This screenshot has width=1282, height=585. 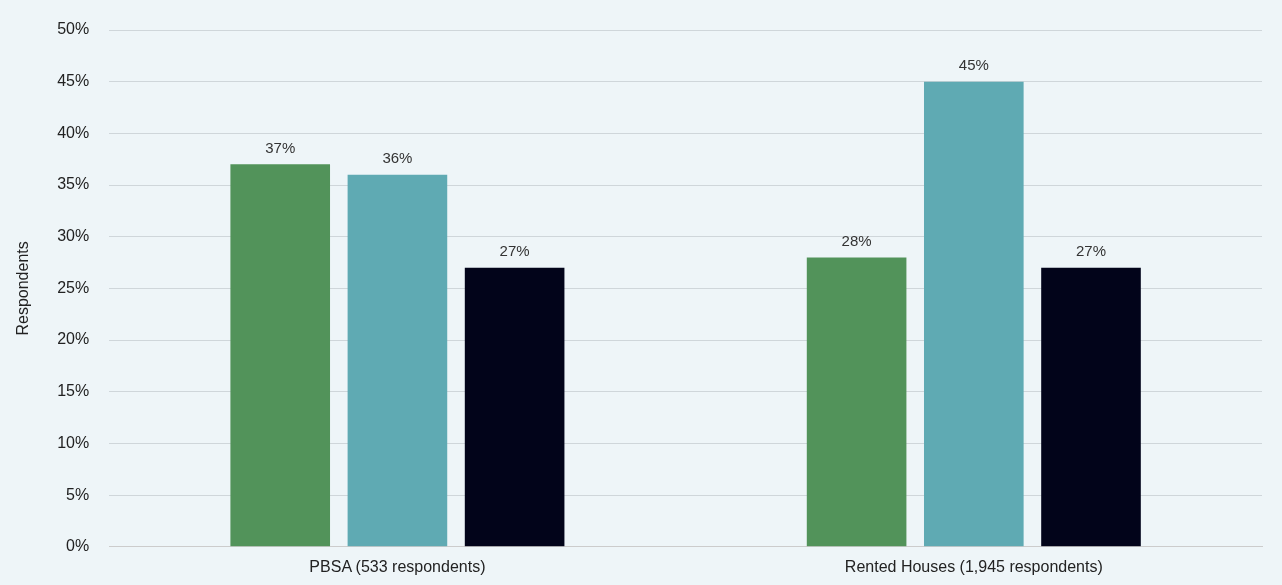 What do you see at coordinates (23, 288) in the screenshot?
I see `y-axis-title: Respondents` at bounding box center [23, 288].